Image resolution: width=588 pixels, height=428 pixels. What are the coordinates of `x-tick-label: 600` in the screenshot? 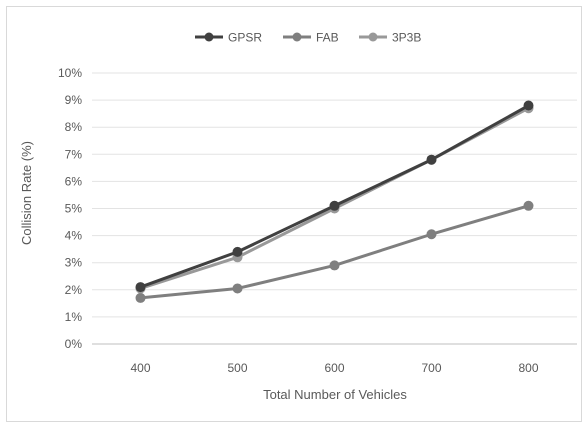 It's located at (334, 368).